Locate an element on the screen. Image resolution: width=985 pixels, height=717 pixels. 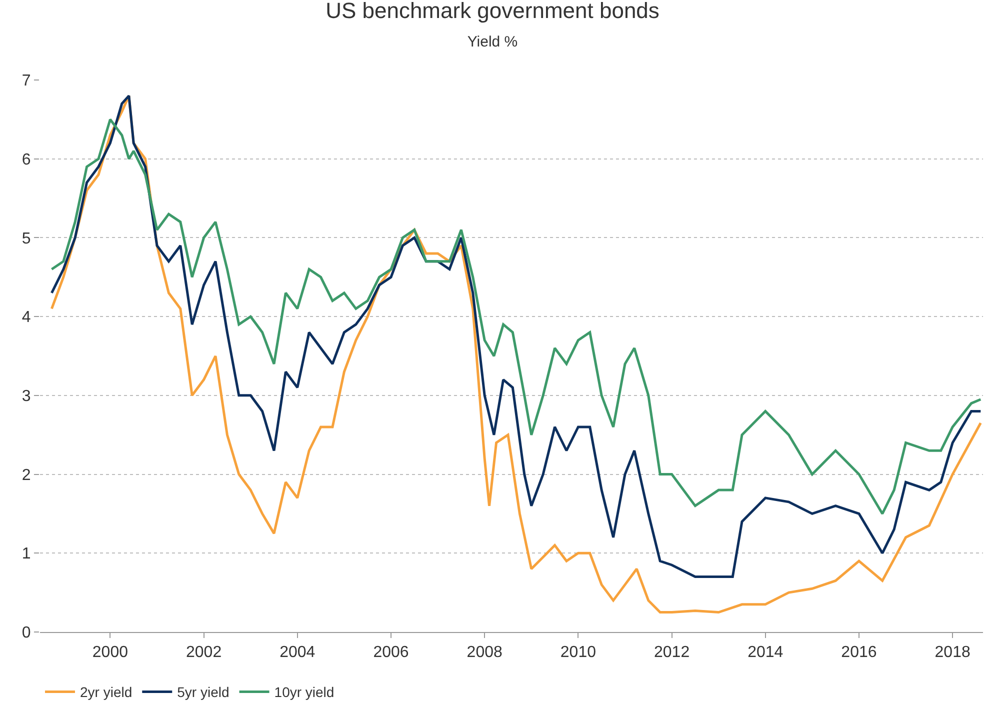
chart-title: US benchmark government bonds is located at coordinates (493, 11).